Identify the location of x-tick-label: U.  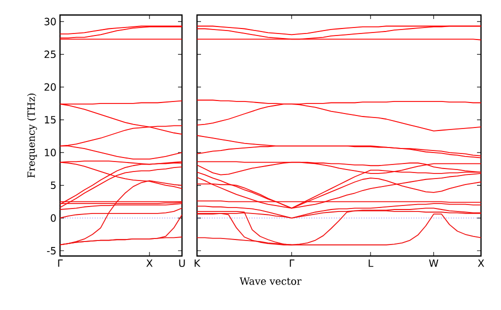
(182, 263).